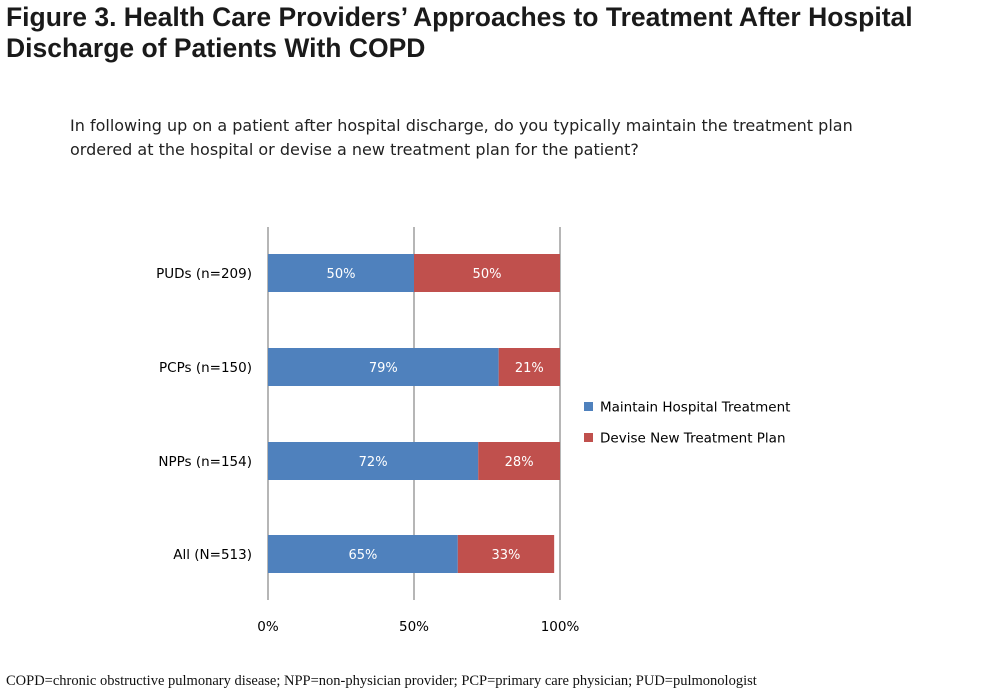  I want to click on data-label-0-3: 65%, so click(362, 555).